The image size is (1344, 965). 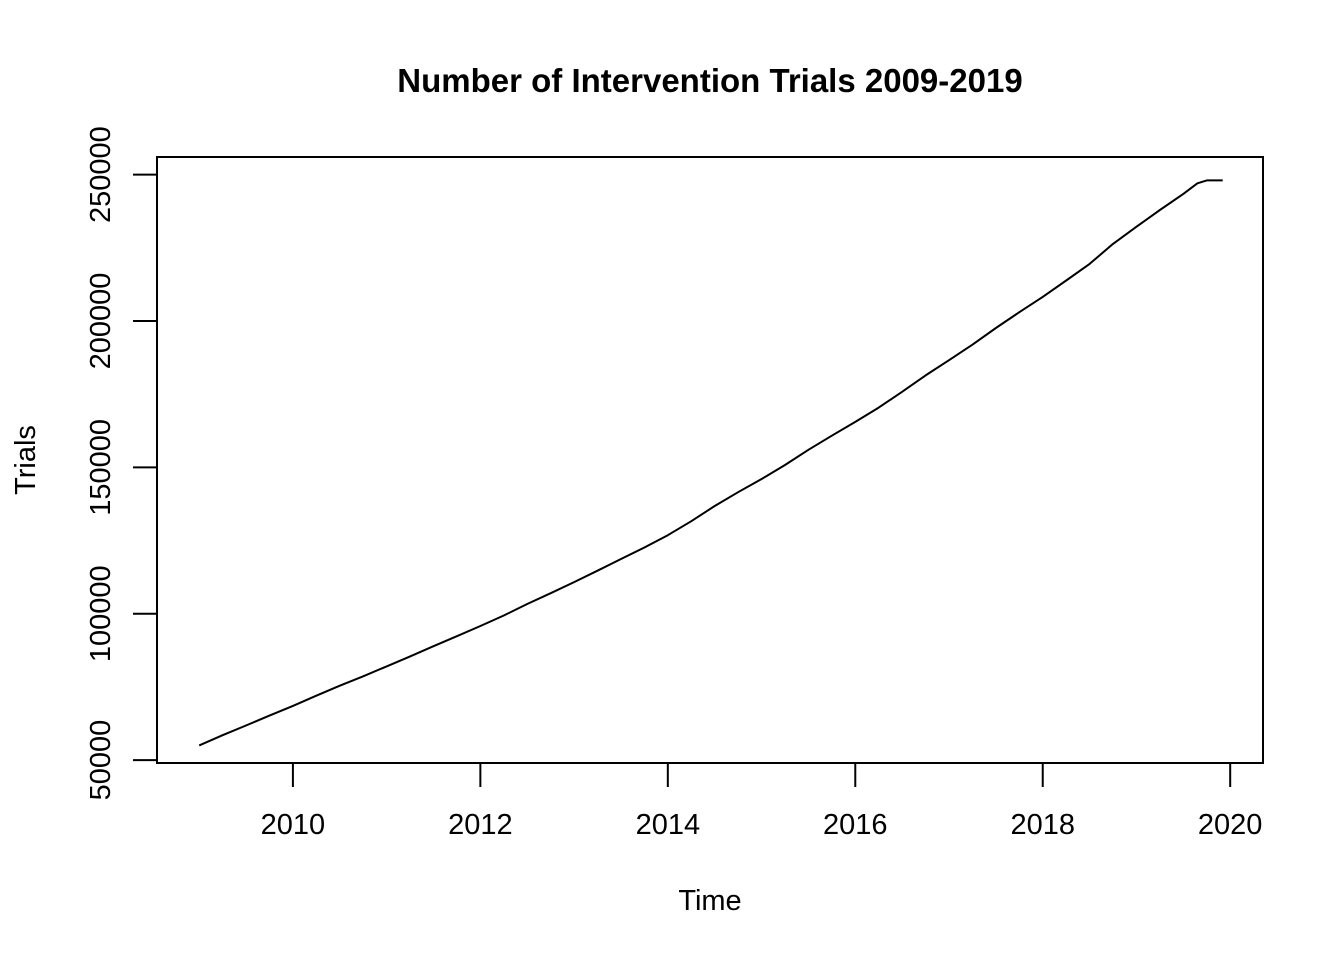 I want to click on chart-title: Number of Intervention Trials 2009-2019, so click(x=709, y=80).